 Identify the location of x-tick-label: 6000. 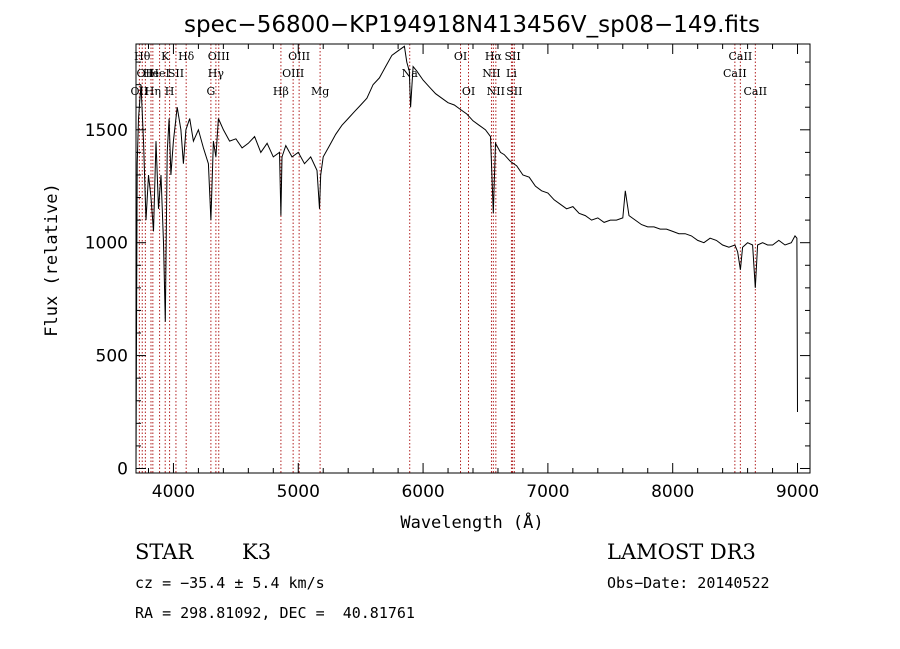
(422, 492).